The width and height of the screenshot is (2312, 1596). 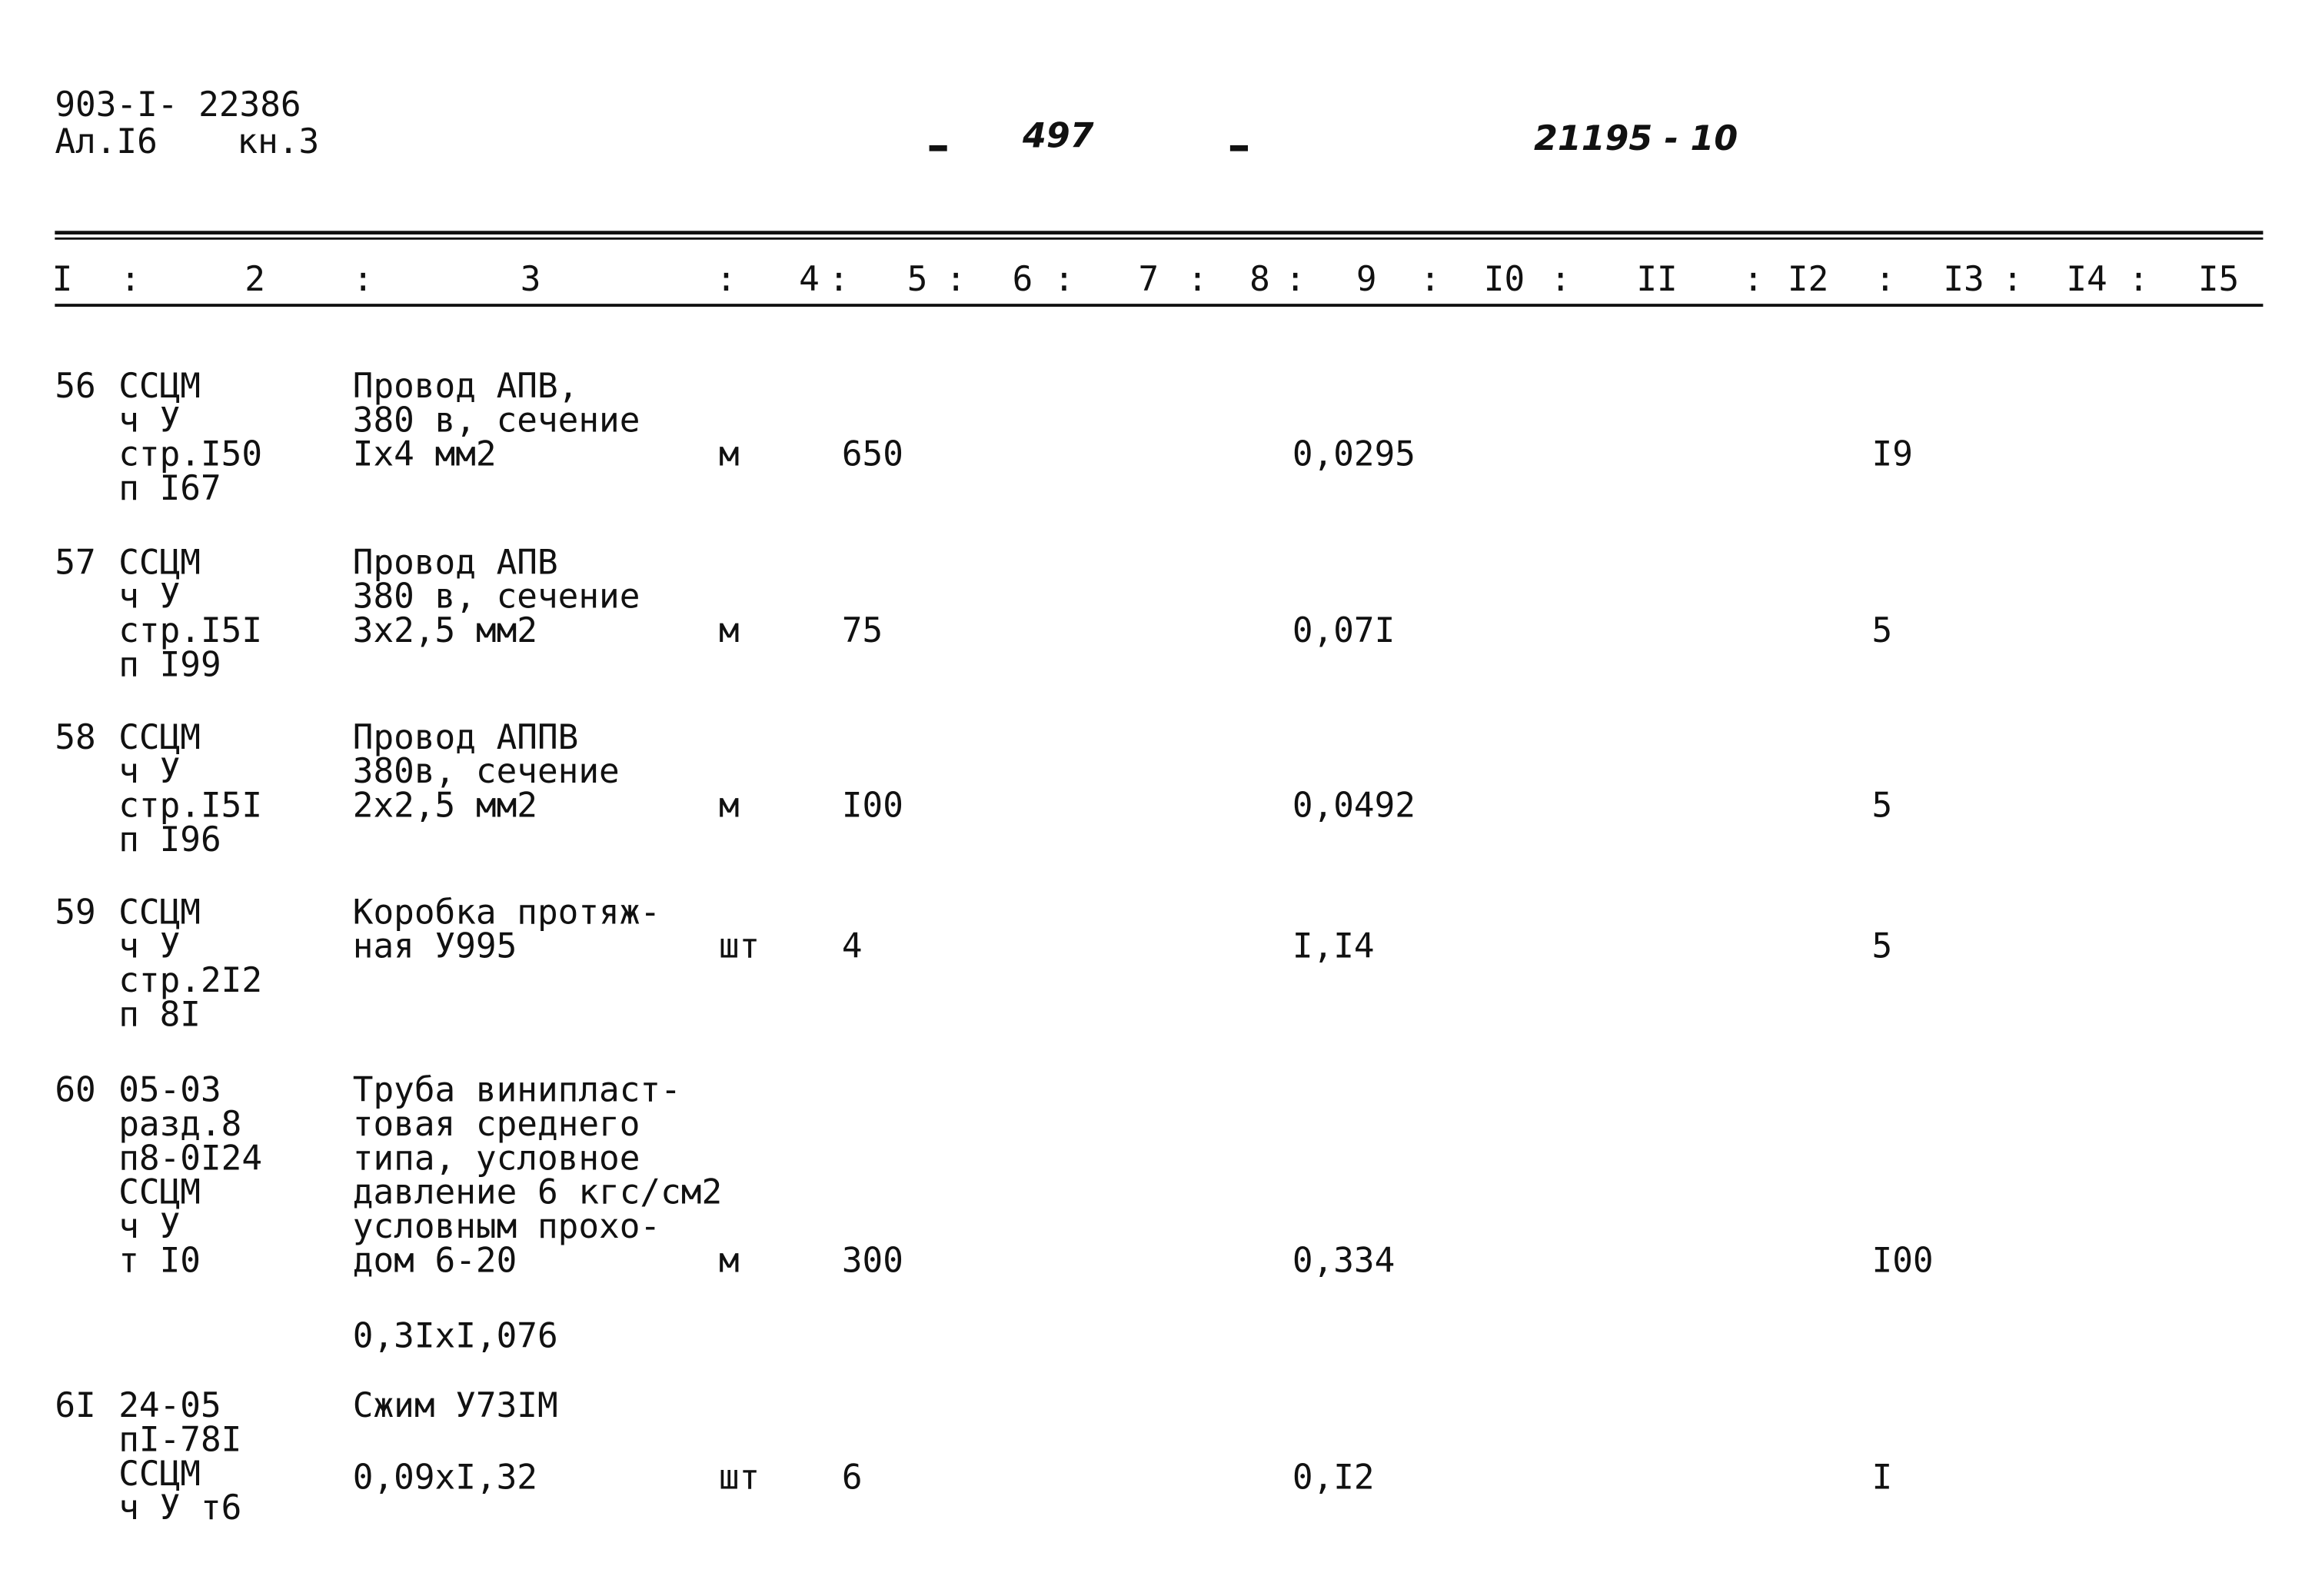 I want to click on column-number: I5, so click(x=2218, y=279).